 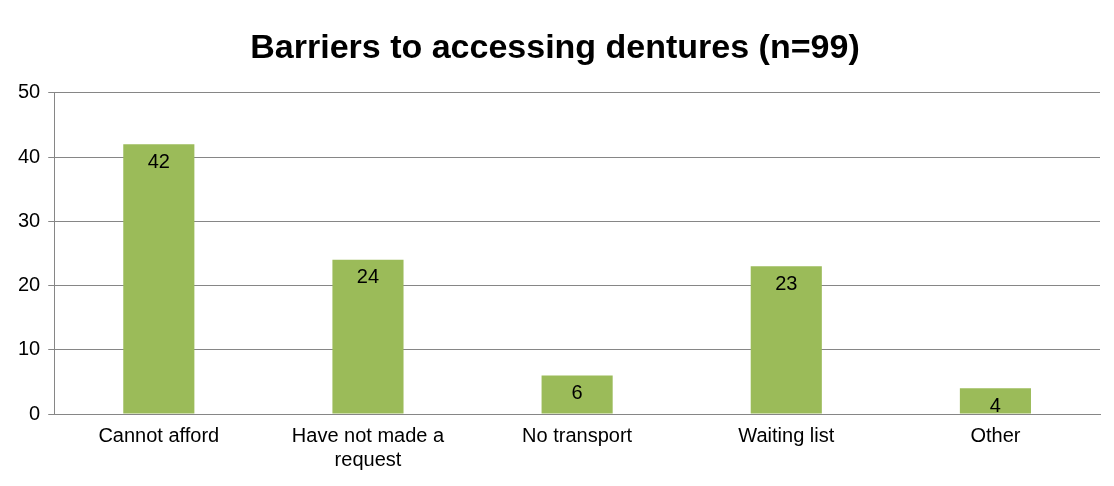 I want to click on x-tick-label: Cannot afford, so click(x=159, y=434).